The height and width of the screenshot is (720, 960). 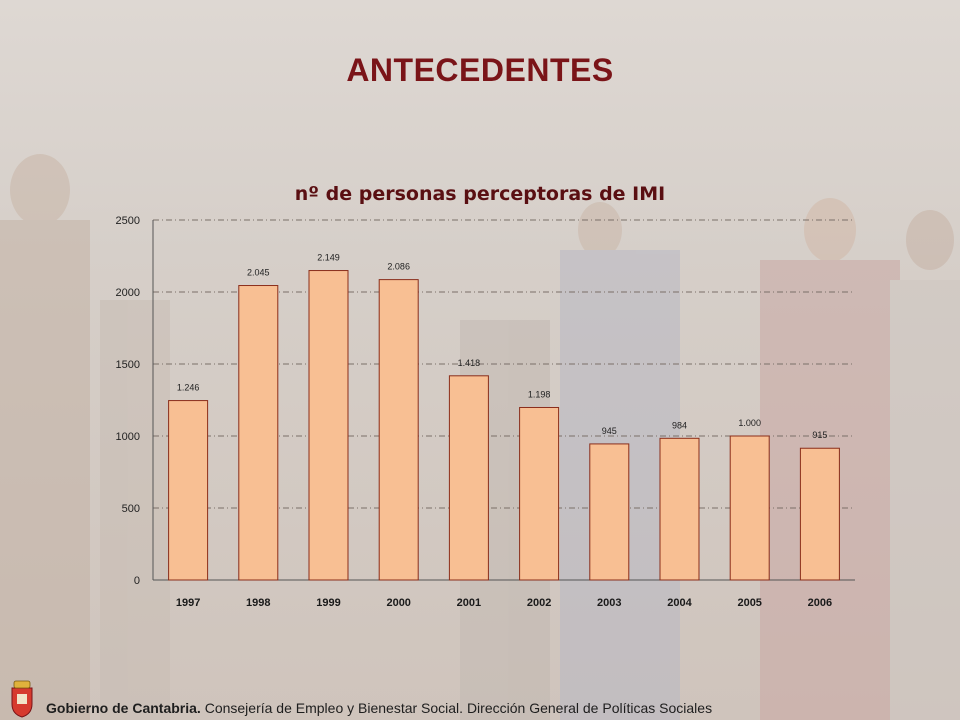 I want to click on x-tick-label: 2006, so click(x=820, y=603).